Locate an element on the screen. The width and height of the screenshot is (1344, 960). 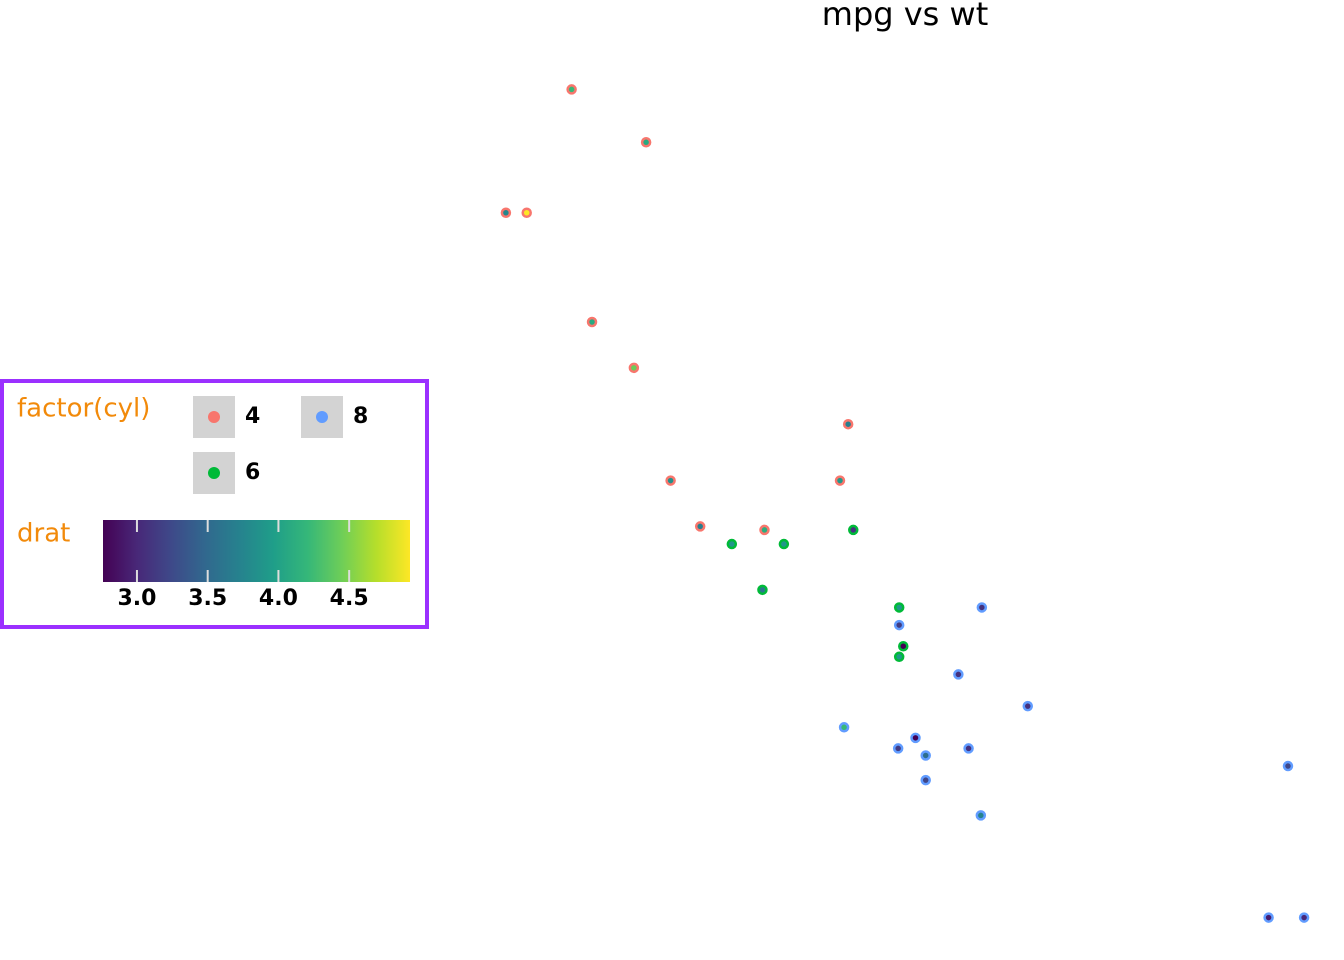
colorbar-tick-label: 3.0 is located at coordinates (136, 598).